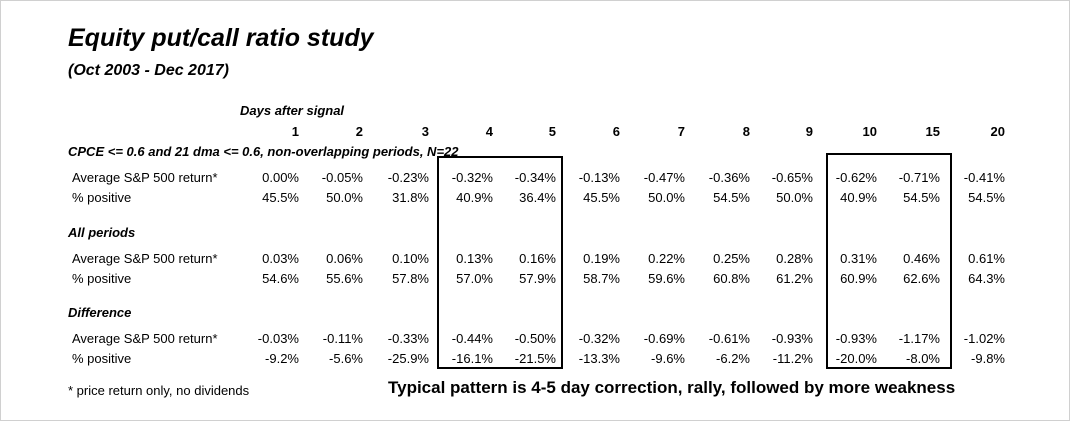  Describe the element at coordinates (988, 358) in the screenshot. I see `table-cell: -9.8%` at that location.